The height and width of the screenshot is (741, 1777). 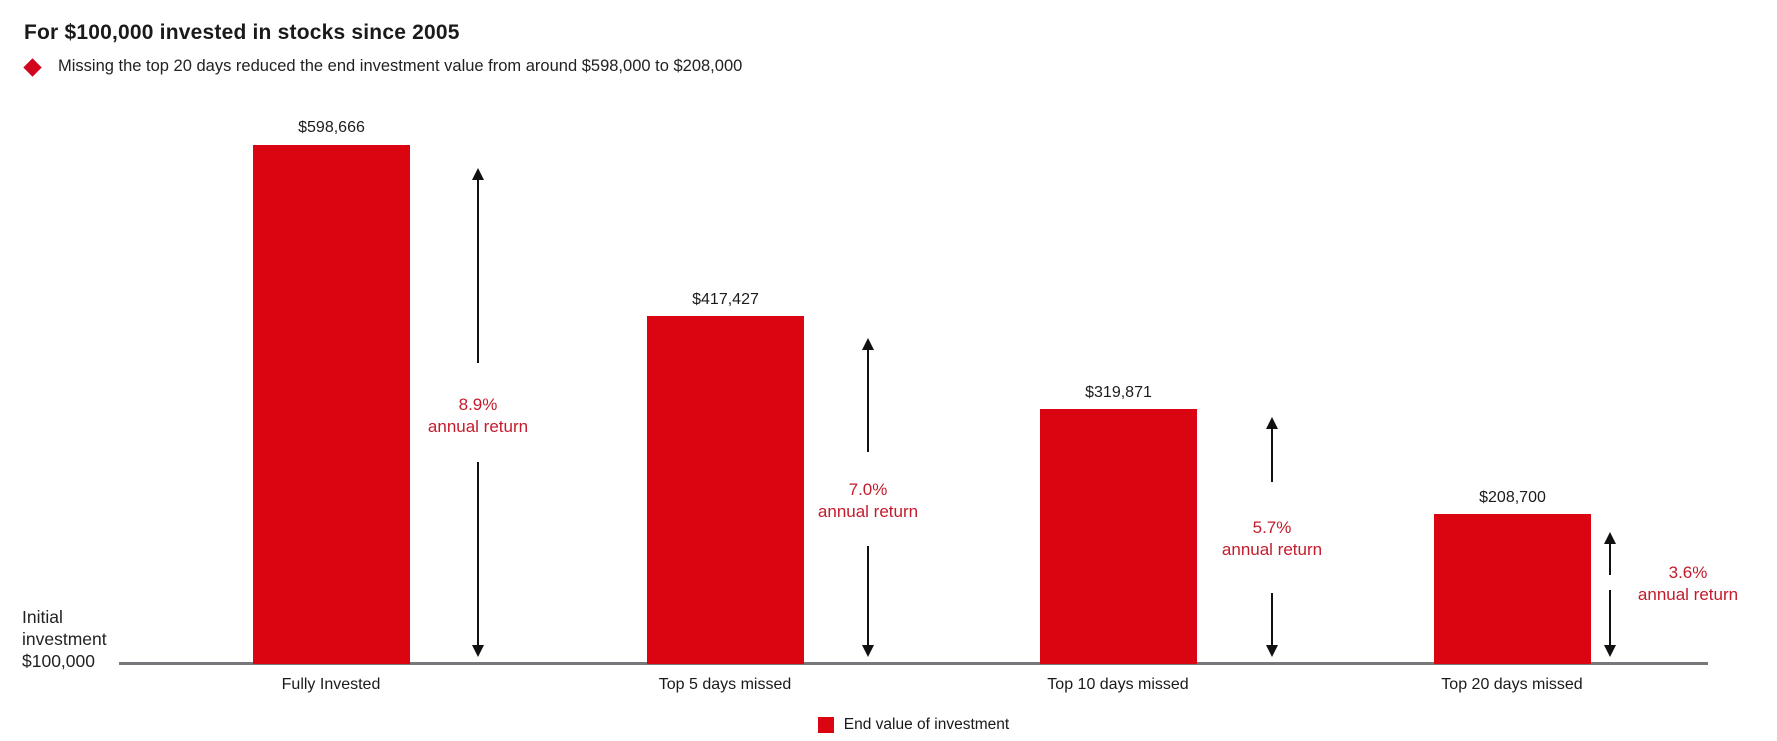 I want to click on diamond-bullet-icon, so click(x=32, y=67).